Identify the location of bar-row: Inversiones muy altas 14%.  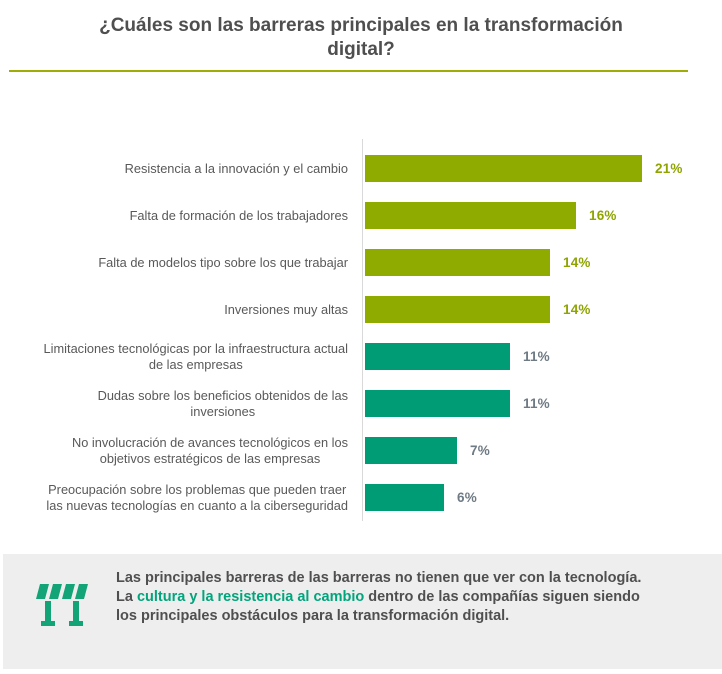
(361, 309).